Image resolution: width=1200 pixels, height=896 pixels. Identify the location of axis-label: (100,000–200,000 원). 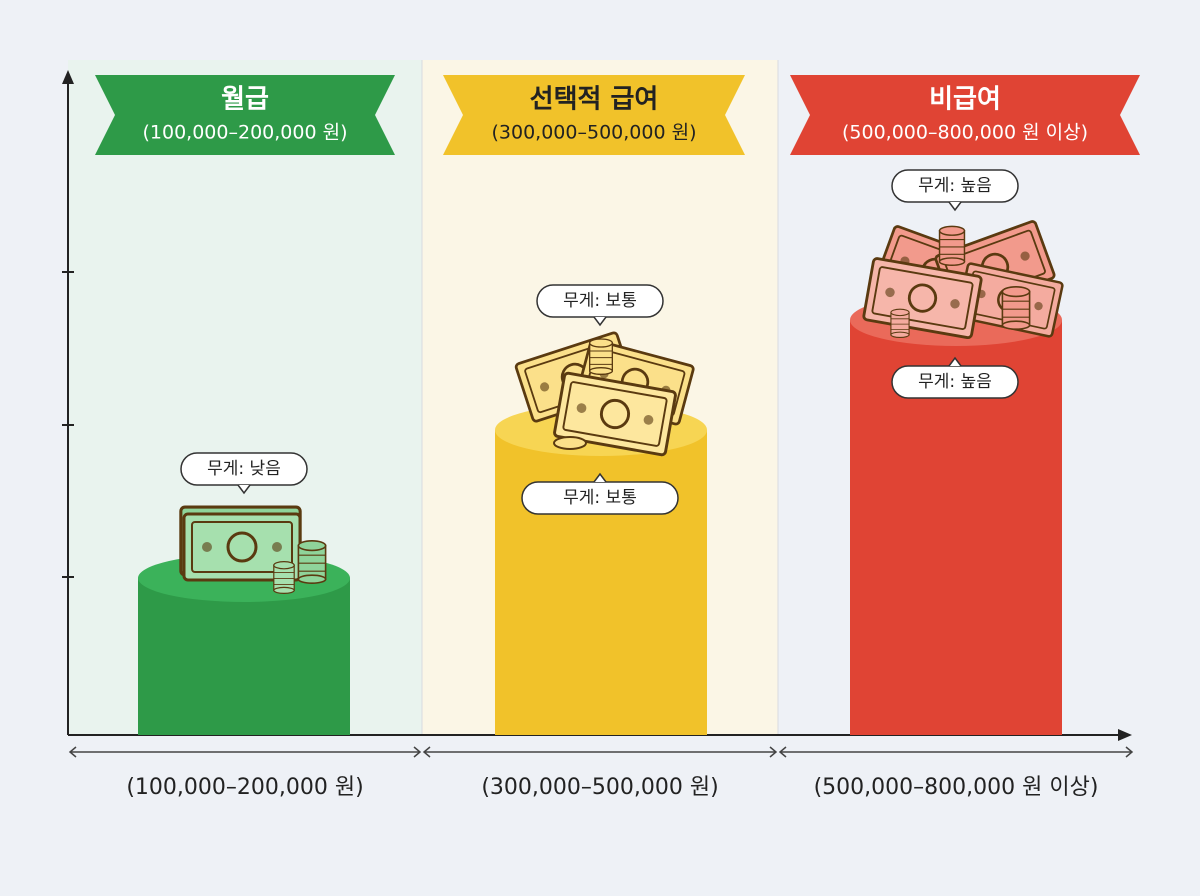
(244, 787).